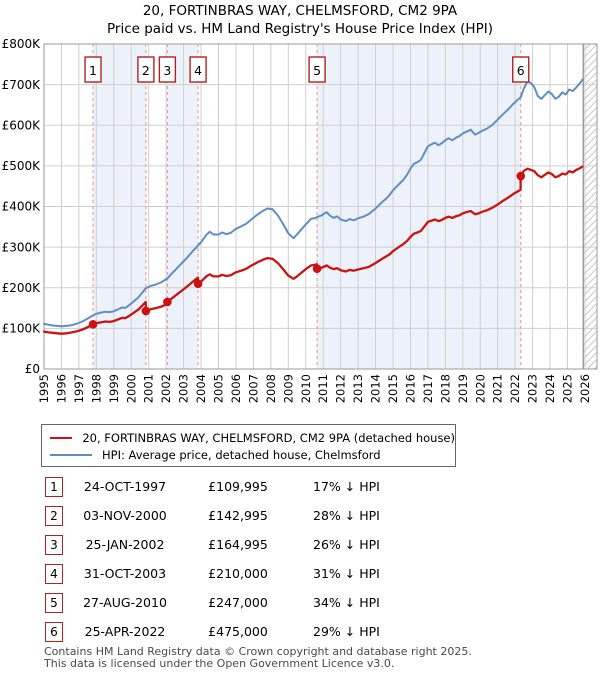  I want to click on sale-hpi-delta: 28% ↓ HPI, so click(346, 515).